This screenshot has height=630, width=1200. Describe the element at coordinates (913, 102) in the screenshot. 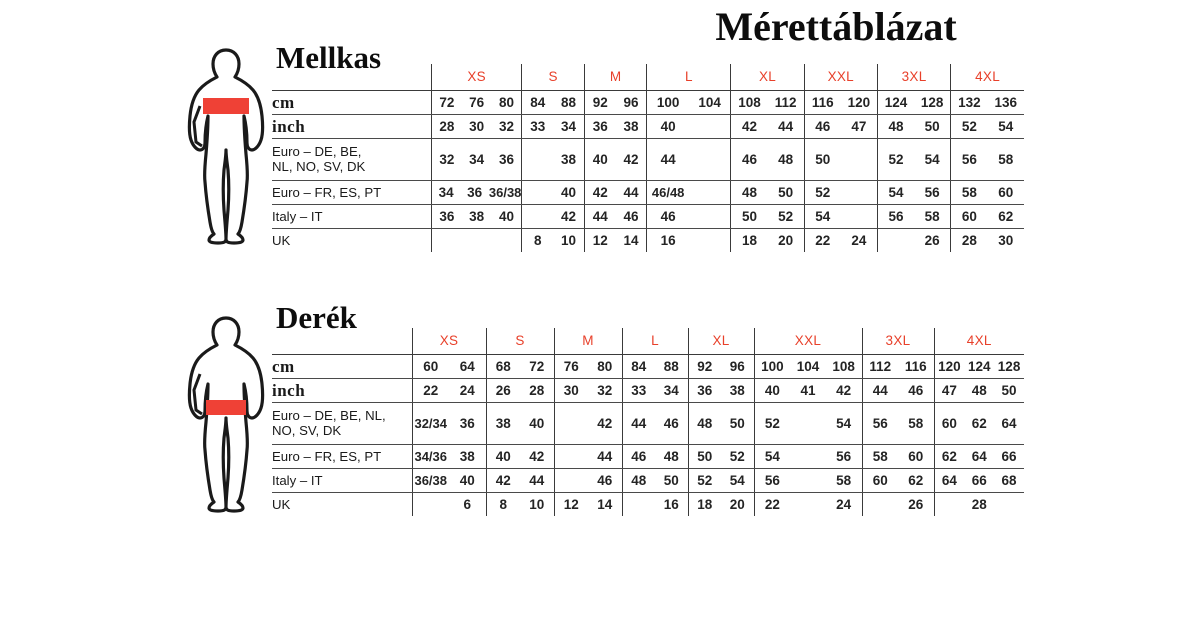

I see `cell-3xl: 124 128` at that location.